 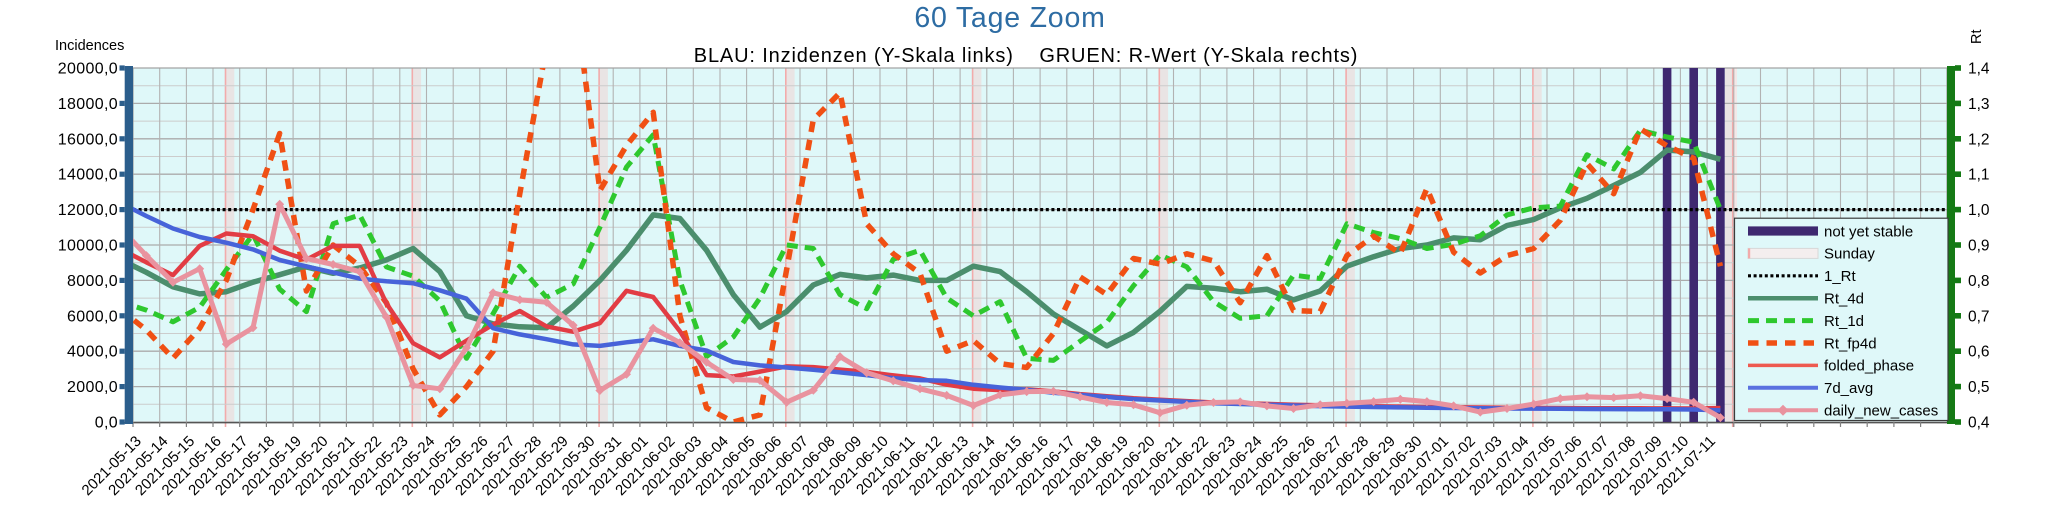 What do you see at coordinates (1979, 352) in the screenshot?
I see `svg-text: 0,6` at bounding box center [1979, 352].